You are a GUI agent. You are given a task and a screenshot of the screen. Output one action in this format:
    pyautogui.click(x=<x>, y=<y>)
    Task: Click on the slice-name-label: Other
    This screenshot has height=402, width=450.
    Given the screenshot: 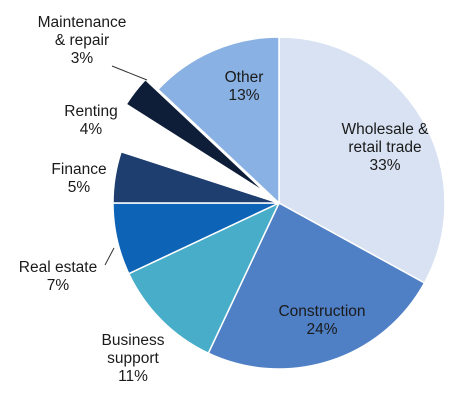 What is the action you would take?
    pyautogui.click(x=244, y=77)
    